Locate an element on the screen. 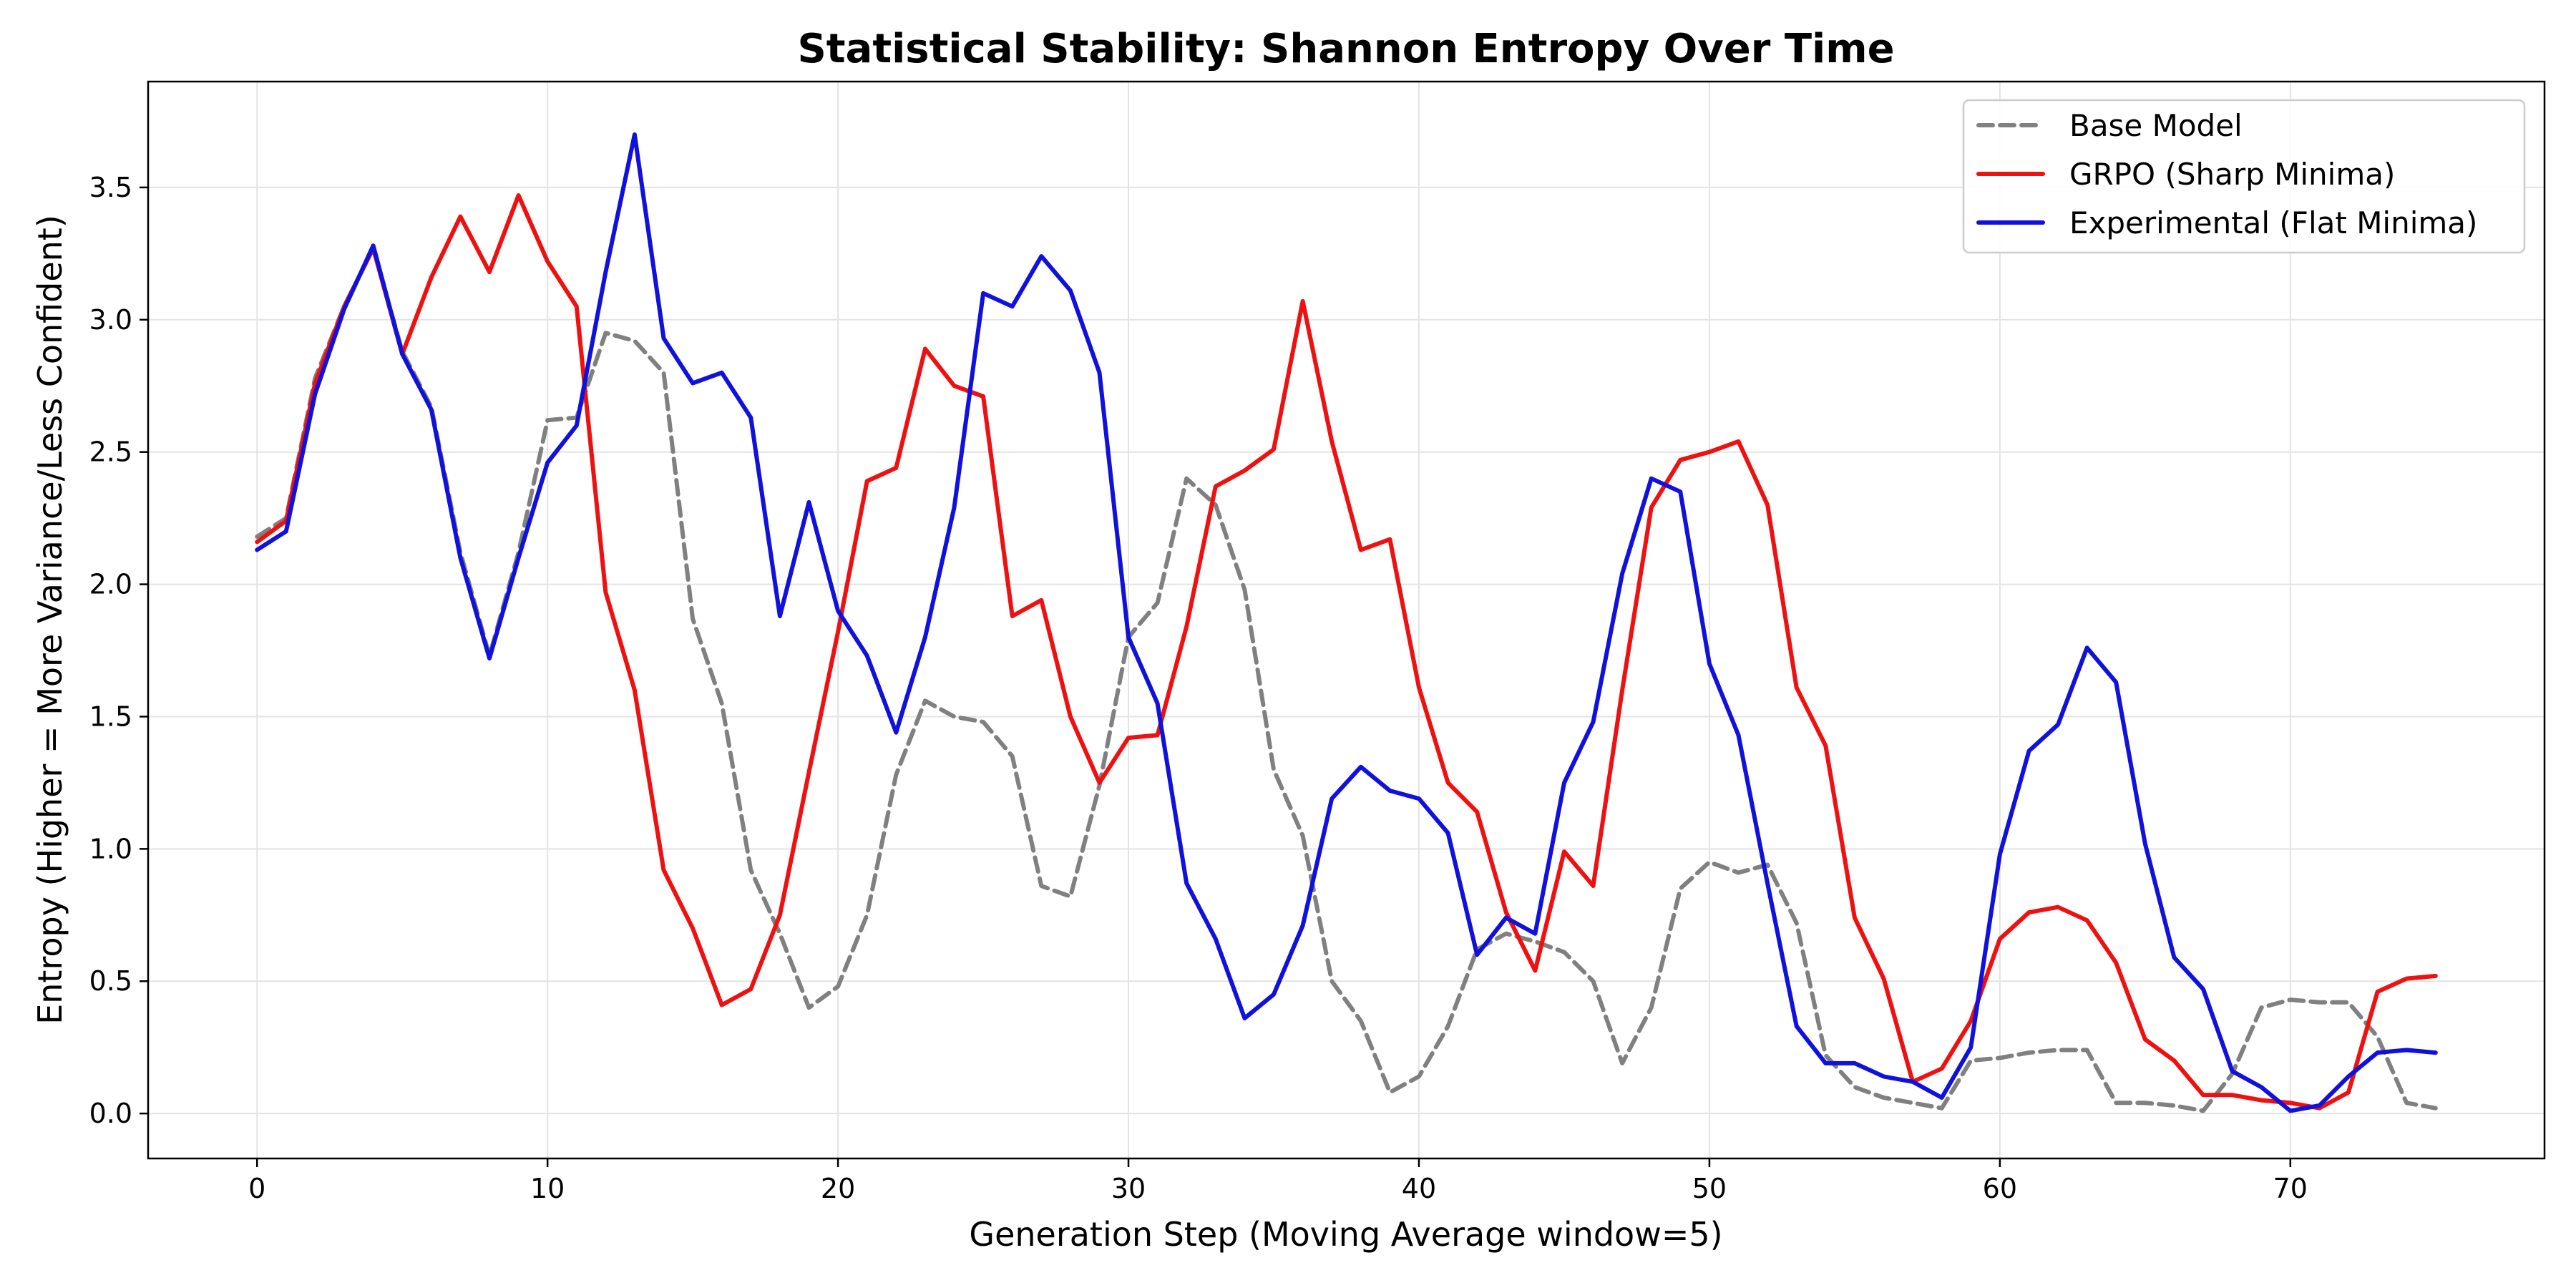 The width and height of the screenshot is (2576, 1288). y-tick-label: 3.5 is located at coordinates (110, 187).